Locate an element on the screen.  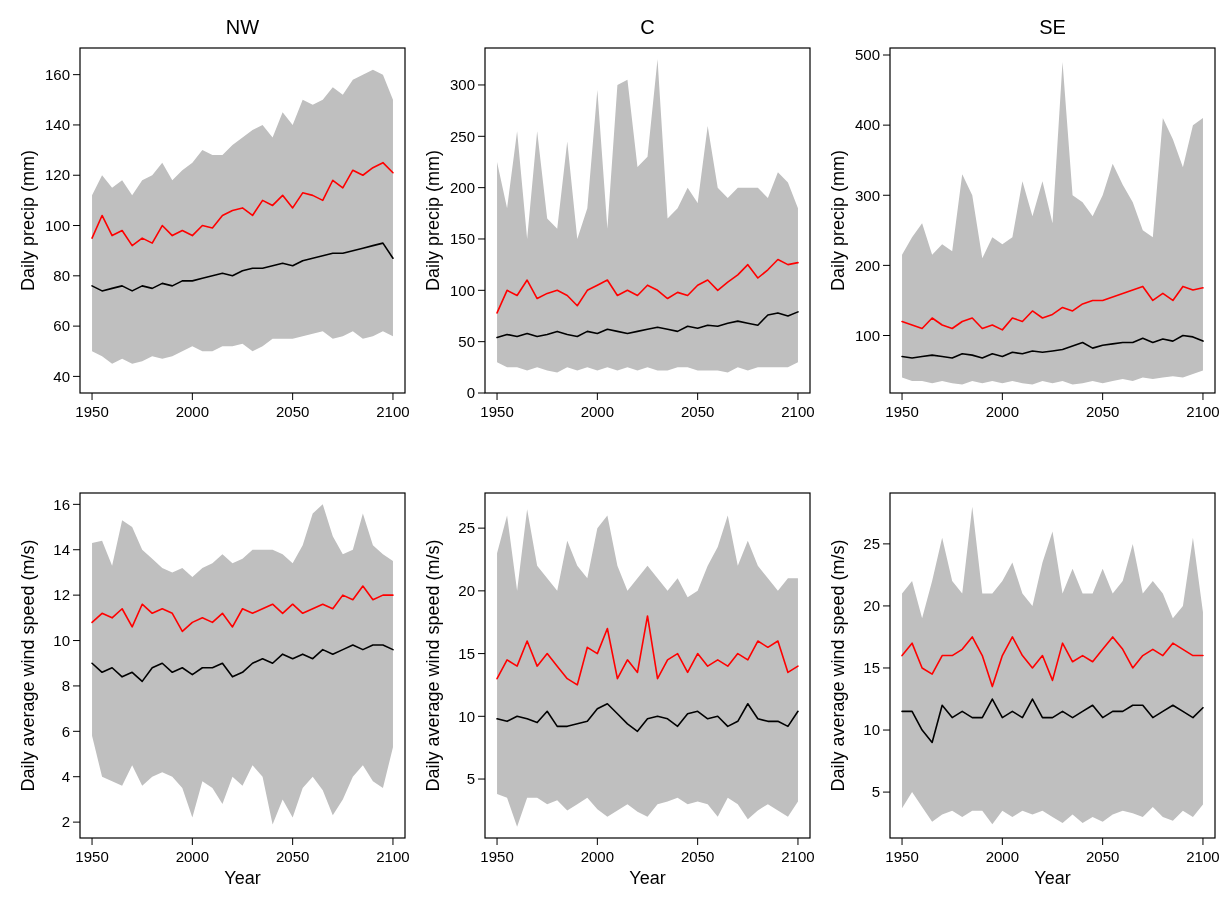
y-tick-label: 0 is located at coordinates (470, 393).